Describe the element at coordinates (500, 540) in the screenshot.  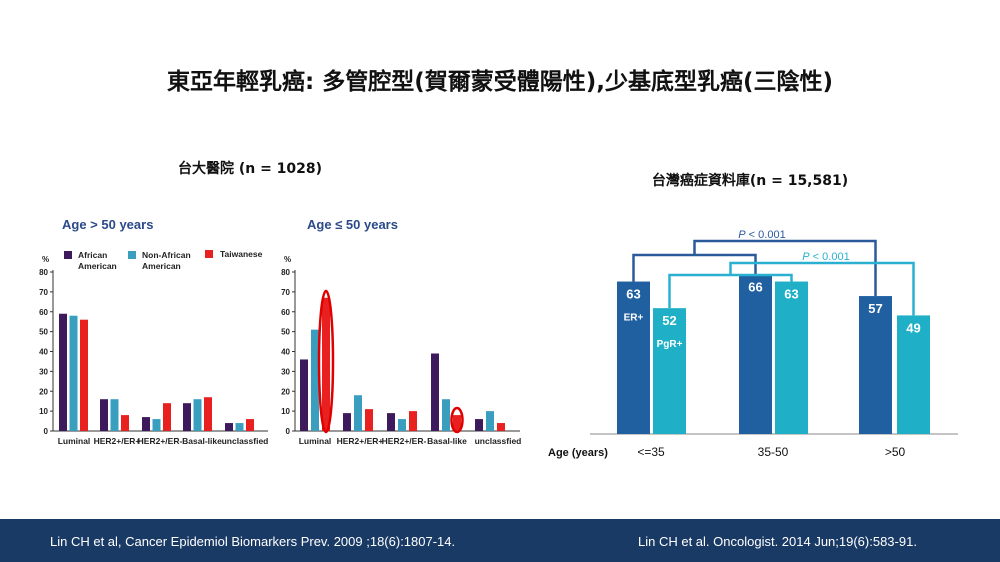
I see `footer-bar` at that location.